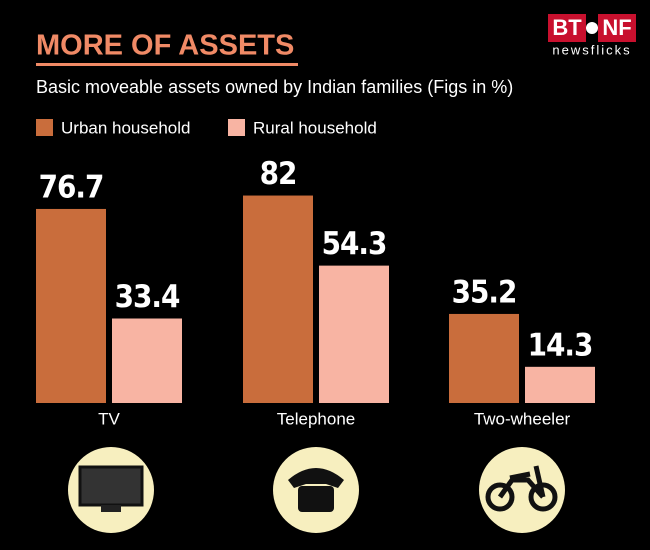  What do you see at coordinates (315, 127) in the screenshot?
I see `legend-label: Rural household` at bounding box center [315, 127].